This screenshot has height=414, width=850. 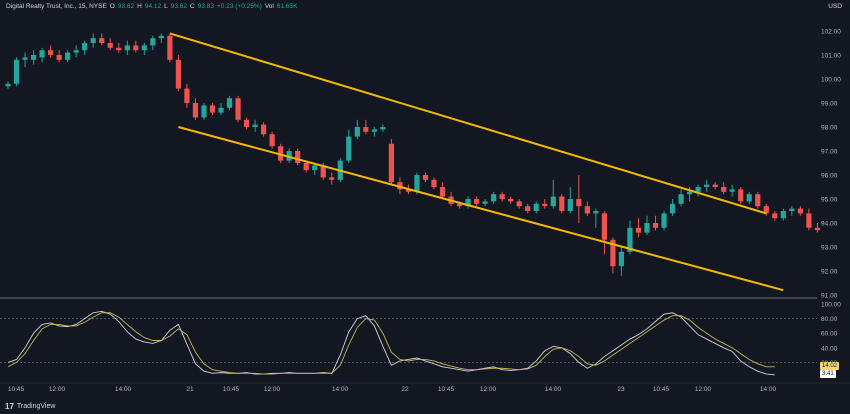 I want to click on price-axis-tick: 91.00, so click(x=829, y=296).